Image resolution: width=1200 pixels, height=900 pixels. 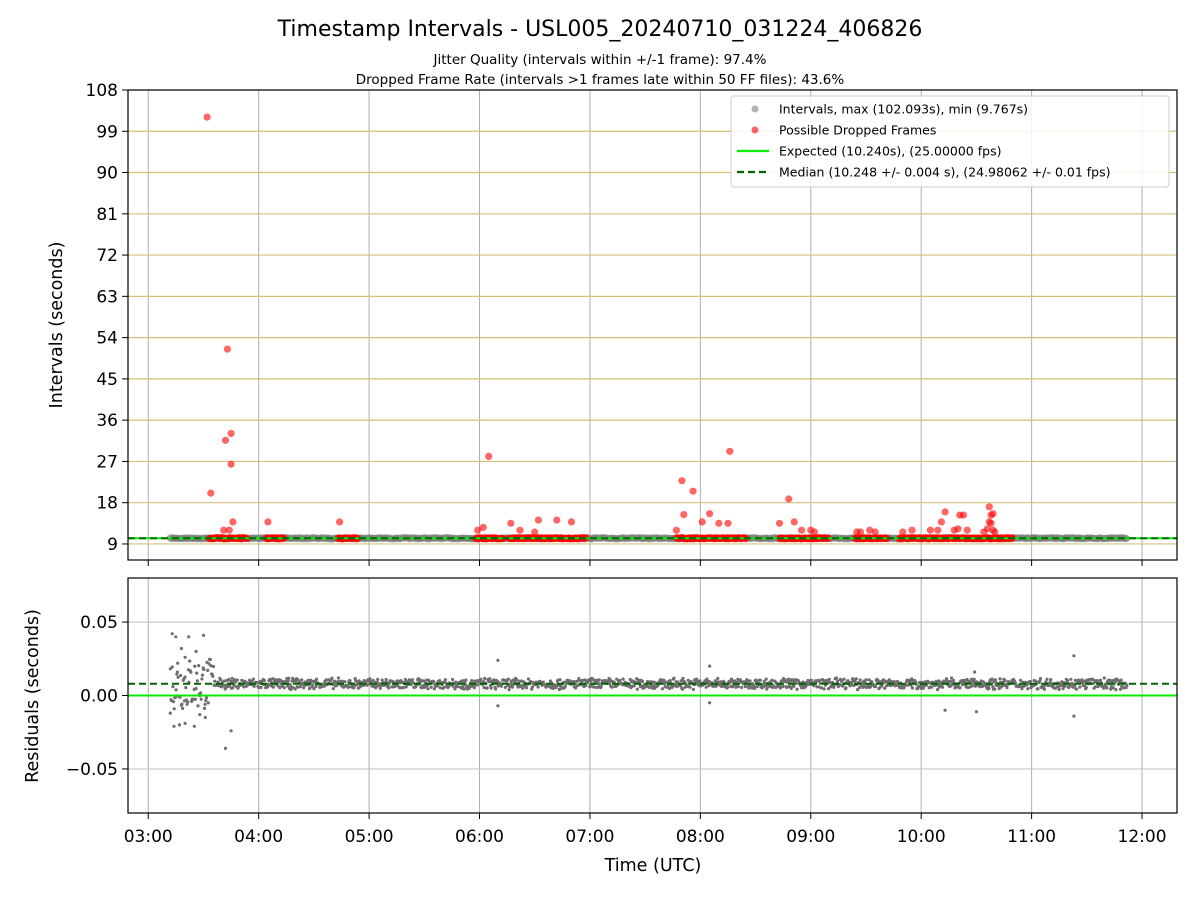 I want to click on top-y-tick-label: 81, so click(x=107, y=215).